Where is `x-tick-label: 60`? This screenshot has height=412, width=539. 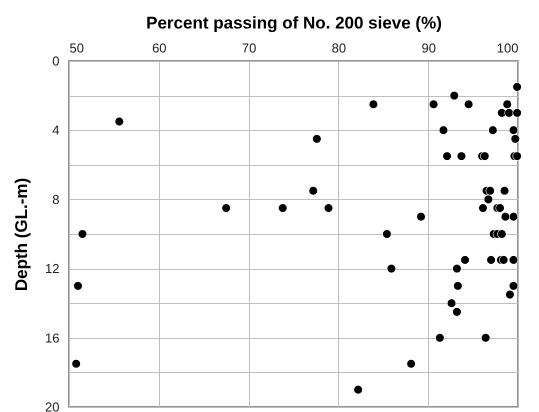
x-tick-label: 60 is located at coordinates (159, 48).